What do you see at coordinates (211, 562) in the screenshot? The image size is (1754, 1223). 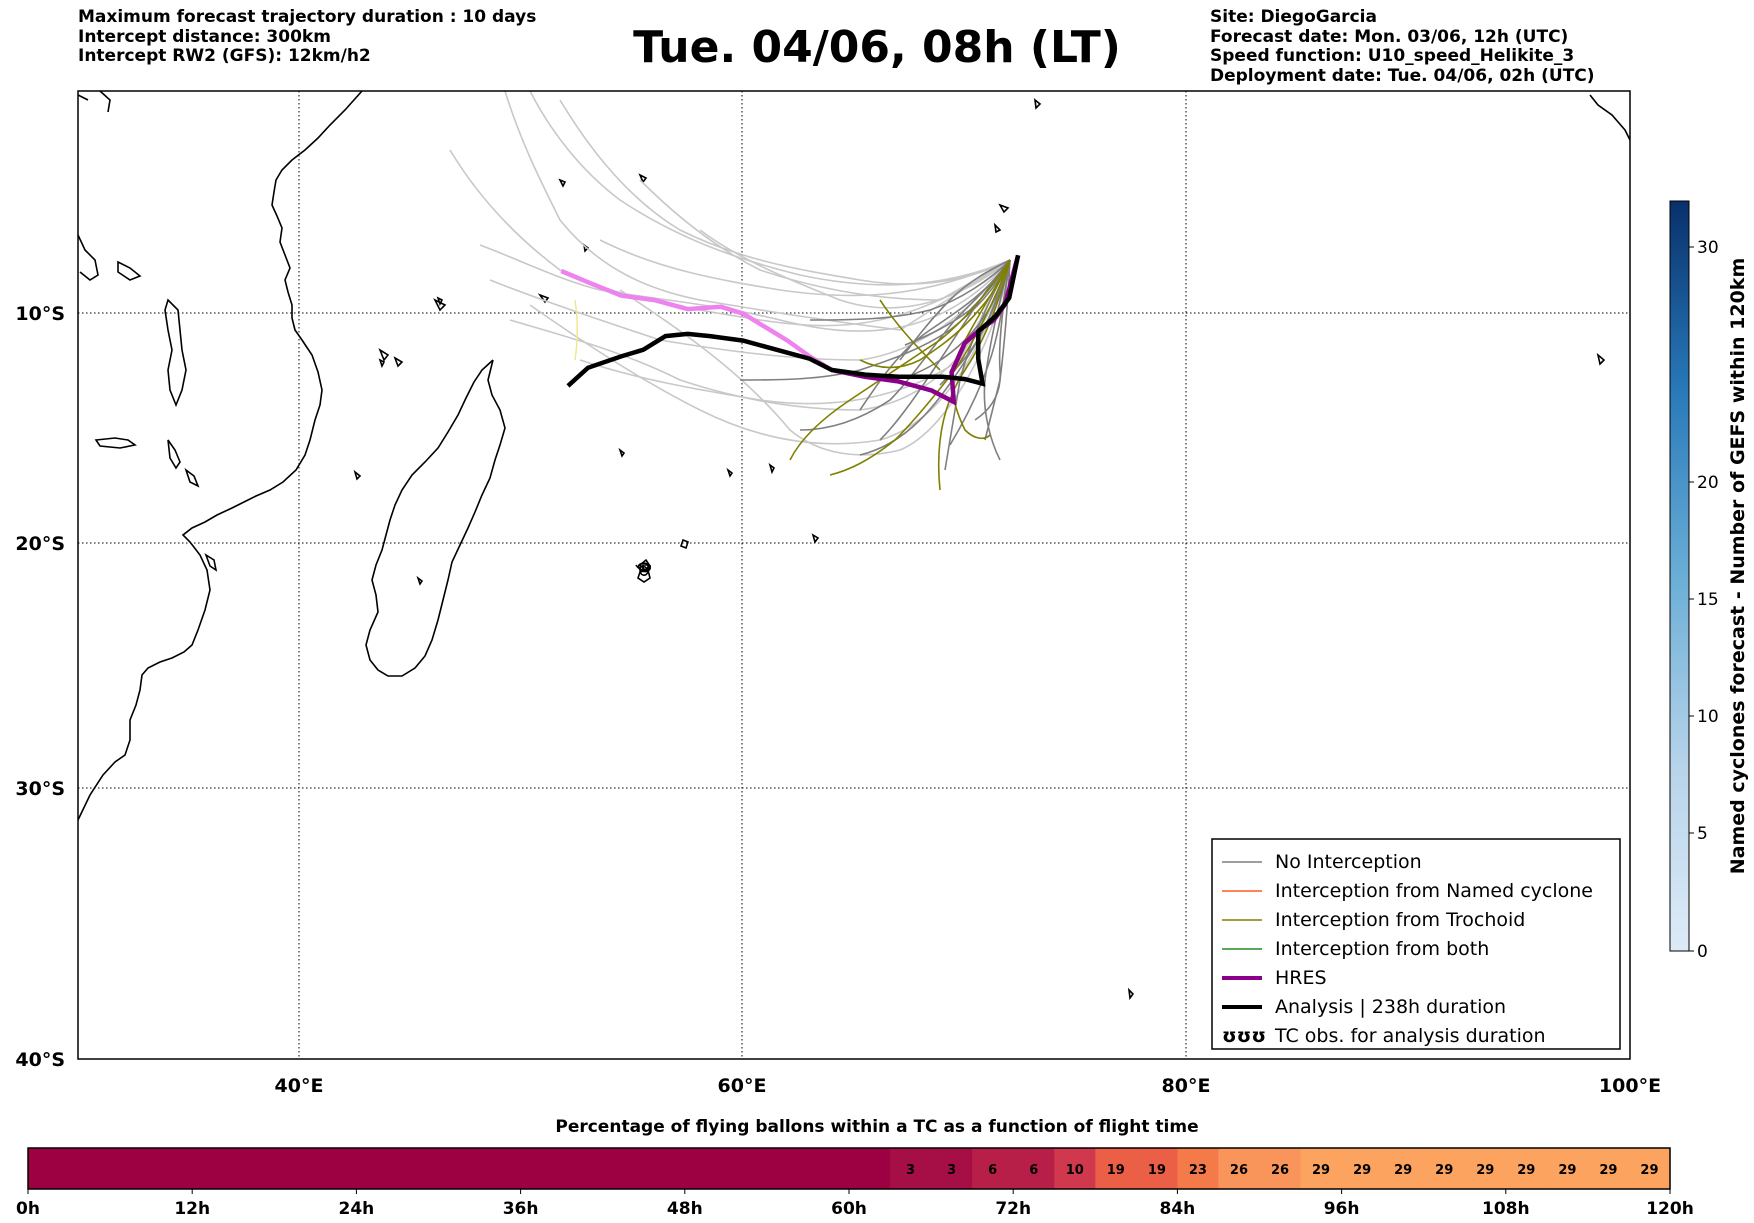 I see `lake-b` at bounding box center [211, 562].